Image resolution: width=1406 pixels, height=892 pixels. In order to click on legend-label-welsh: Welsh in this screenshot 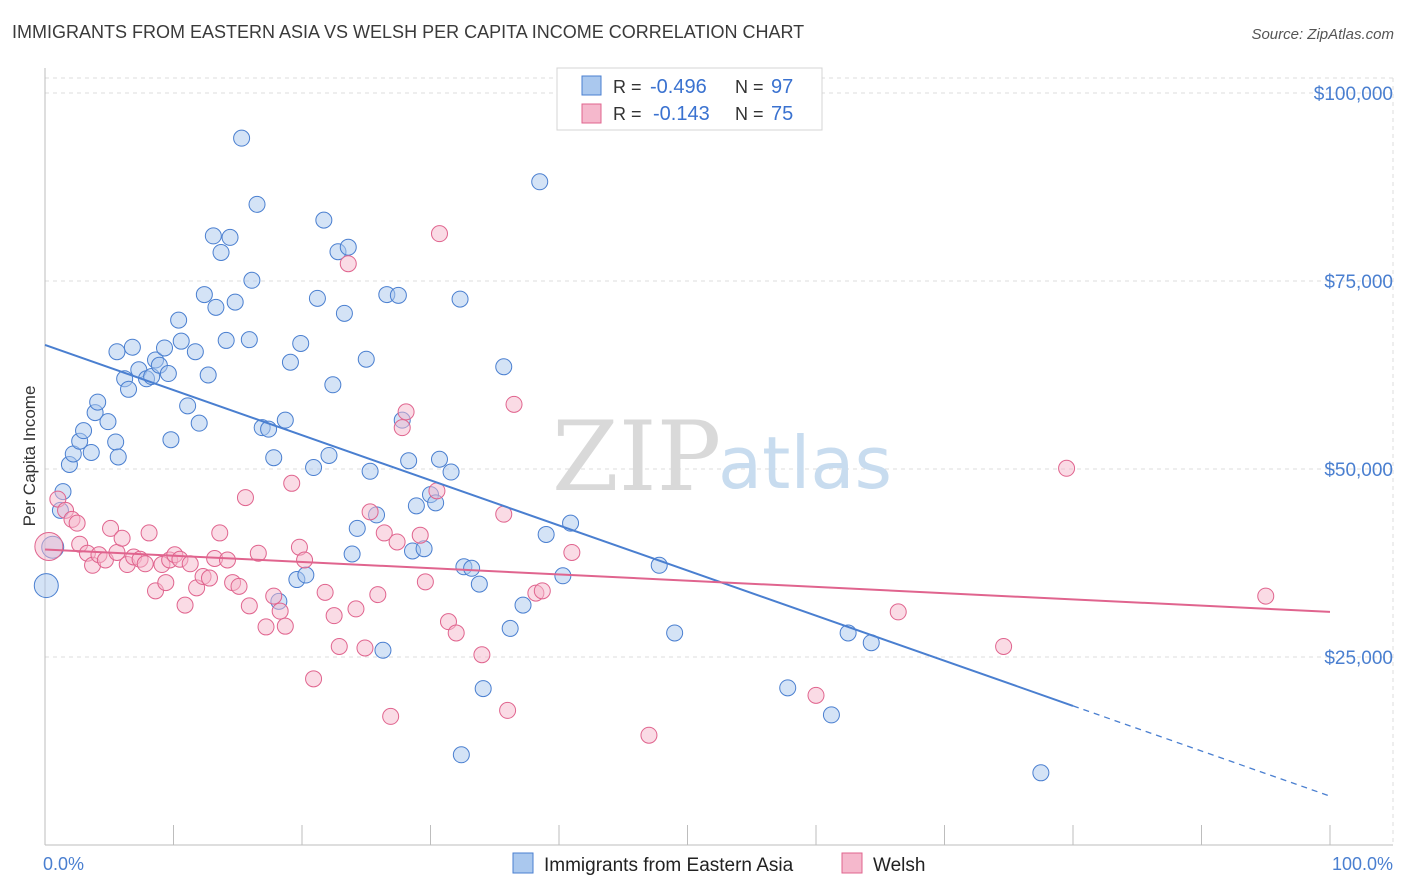, I will do `click(899, 865)`.